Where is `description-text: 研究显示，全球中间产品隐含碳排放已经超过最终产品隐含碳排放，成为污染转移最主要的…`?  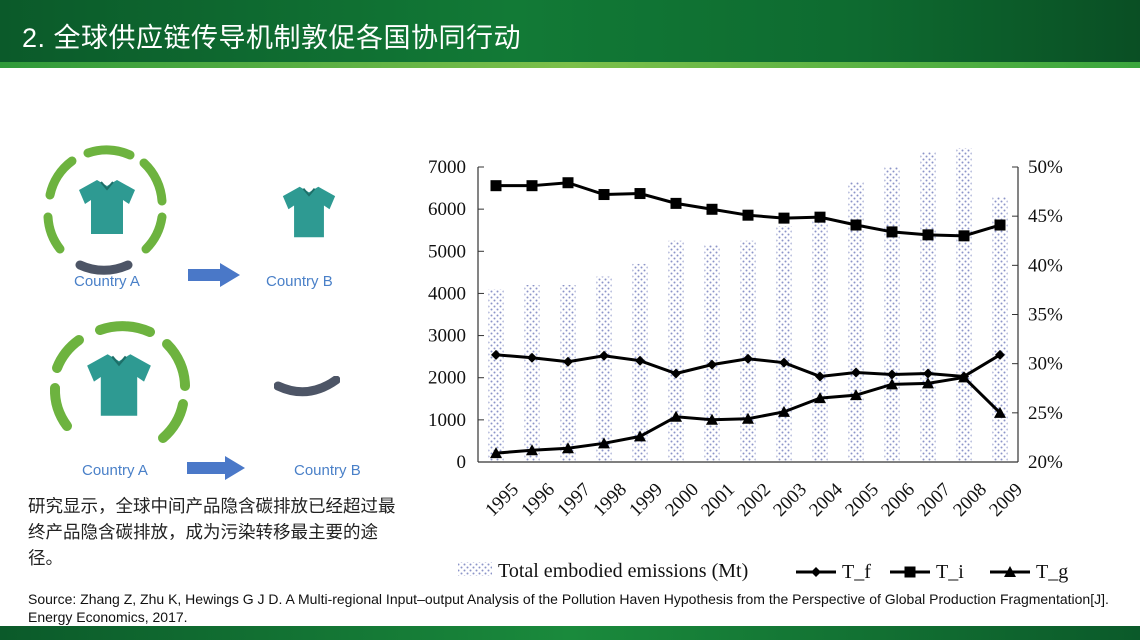 description-text: 研究显示，全球中间产品隐含碳排放已经超过最终产品隐含碳排放，成为污染转移最主要的… is located at coordinates (212, 533).